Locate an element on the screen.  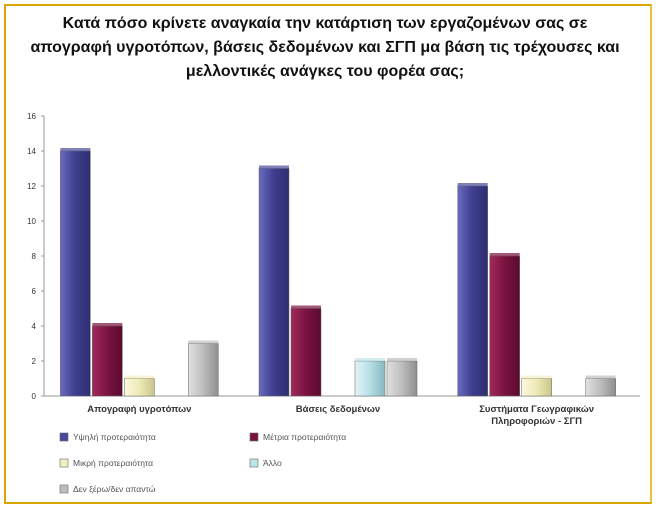
category-label: Συστήματα Γεωγραφικών Πληροφοριών - ΣΓΠ is located at coordinates (536, 415).